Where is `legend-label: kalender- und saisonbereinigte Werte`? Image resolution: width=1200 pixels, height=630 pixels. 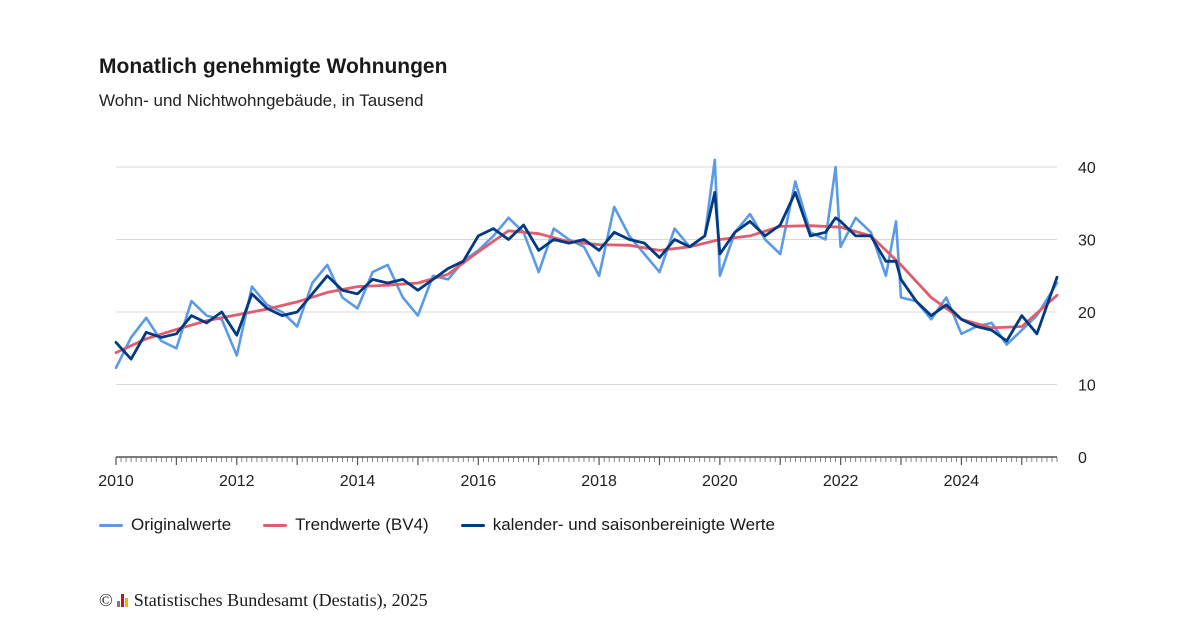 legend-label: kalender- und saisonbereinigte Werte is located at coordinates (633, 524).